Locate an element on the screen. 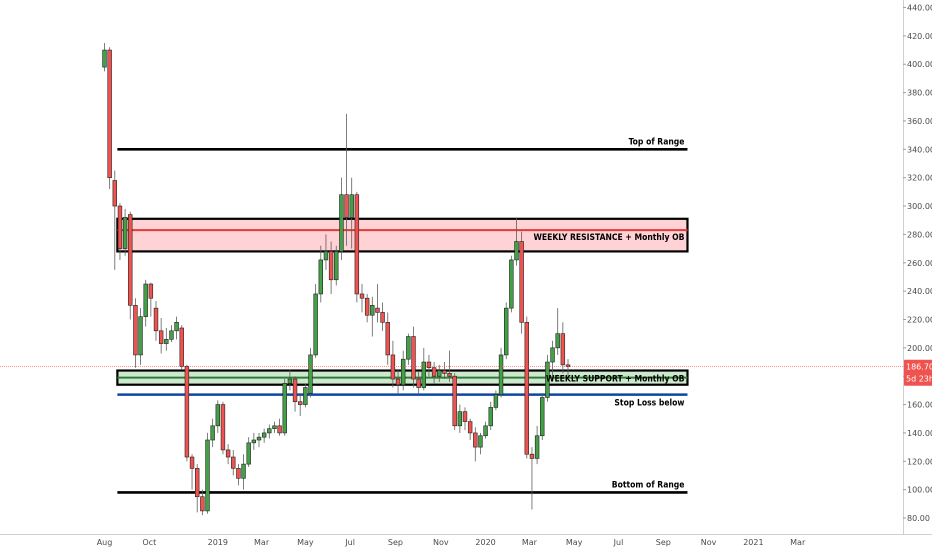 The height and width of the screenshot is (550, 932). level-label: Top of Range is located at coordinates (657, 142).